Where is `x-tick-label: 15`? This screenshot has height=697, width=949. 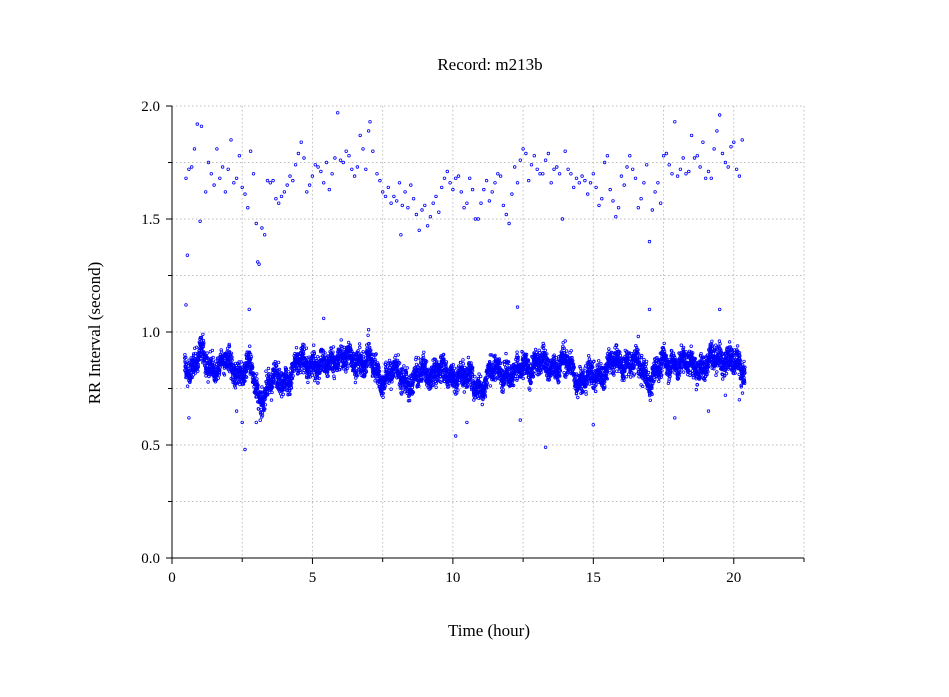
x-tick-label: 15 is located at coordinates (593, 578).